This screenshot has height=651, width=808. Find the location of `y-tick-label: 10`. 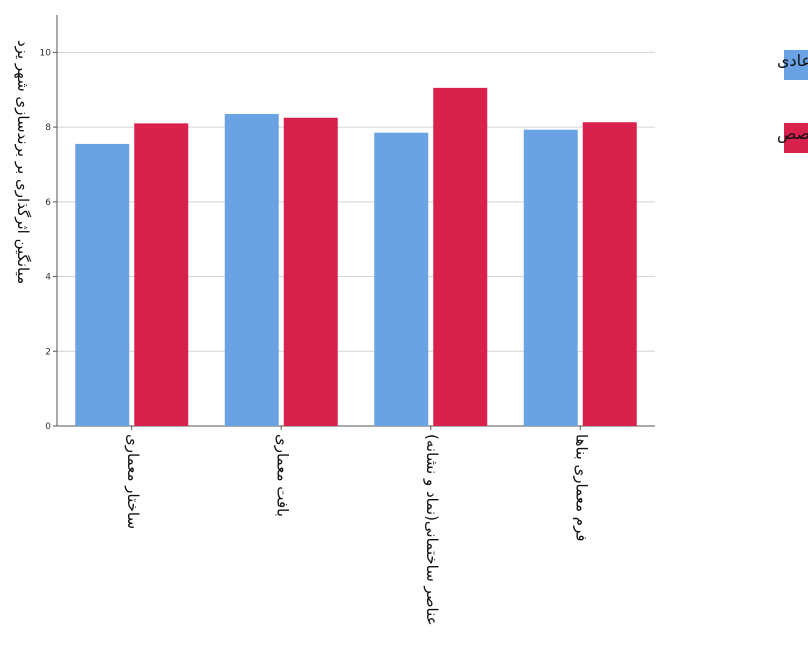

y-tick-label: 10 is located at coordinates (46, 53).